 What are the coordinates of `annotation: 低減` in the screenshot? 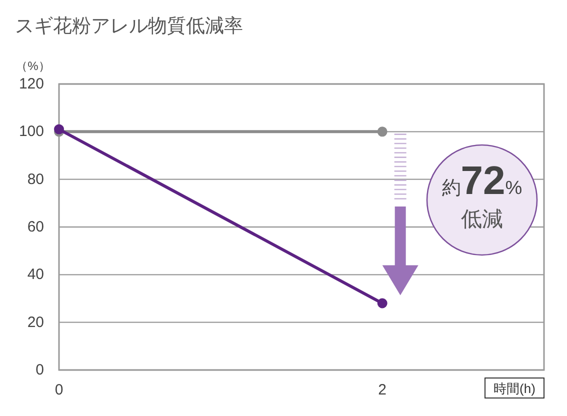 It's located at (482, 219).